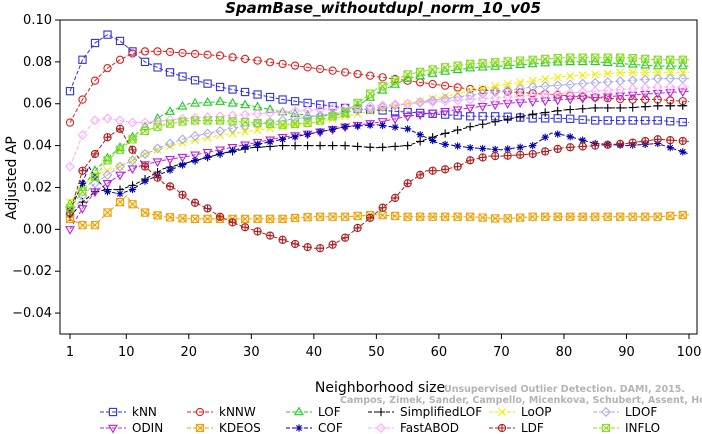 This screenshot has width=702, height=434. What do you see at coordinates (131, 427) in the screenshot?
I see `legend-item-odin: ODIN` at bounding box center [131, 427].